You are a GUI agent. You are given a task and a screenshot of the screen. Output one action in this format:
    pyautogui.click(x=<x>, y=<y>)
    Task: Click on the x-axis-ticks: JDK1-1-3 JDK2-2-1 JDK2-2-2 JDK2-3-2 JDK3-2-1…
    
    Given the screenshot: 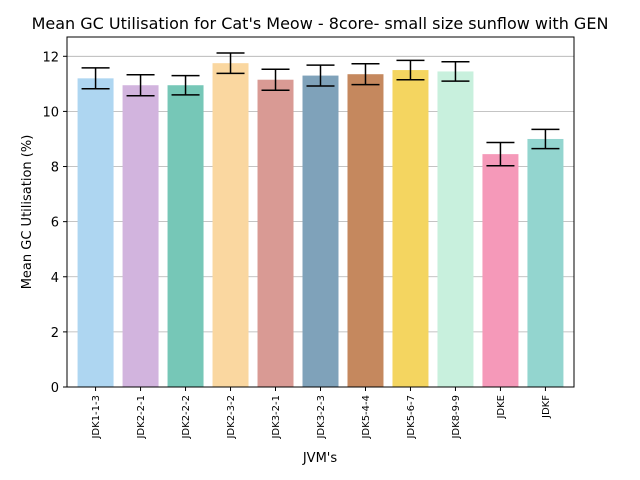 What is the action you would take?
    pyautogui.click(x=321, y=413)
    